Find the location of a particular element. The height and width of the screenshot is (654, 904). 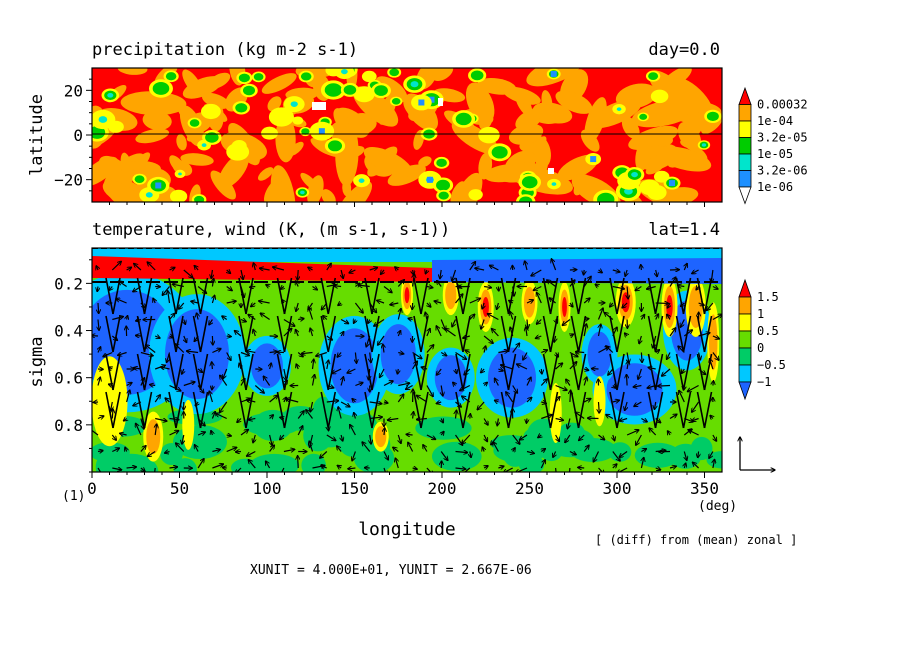

longitude-xtick-label: 50 is located at coordinates (179, 488).